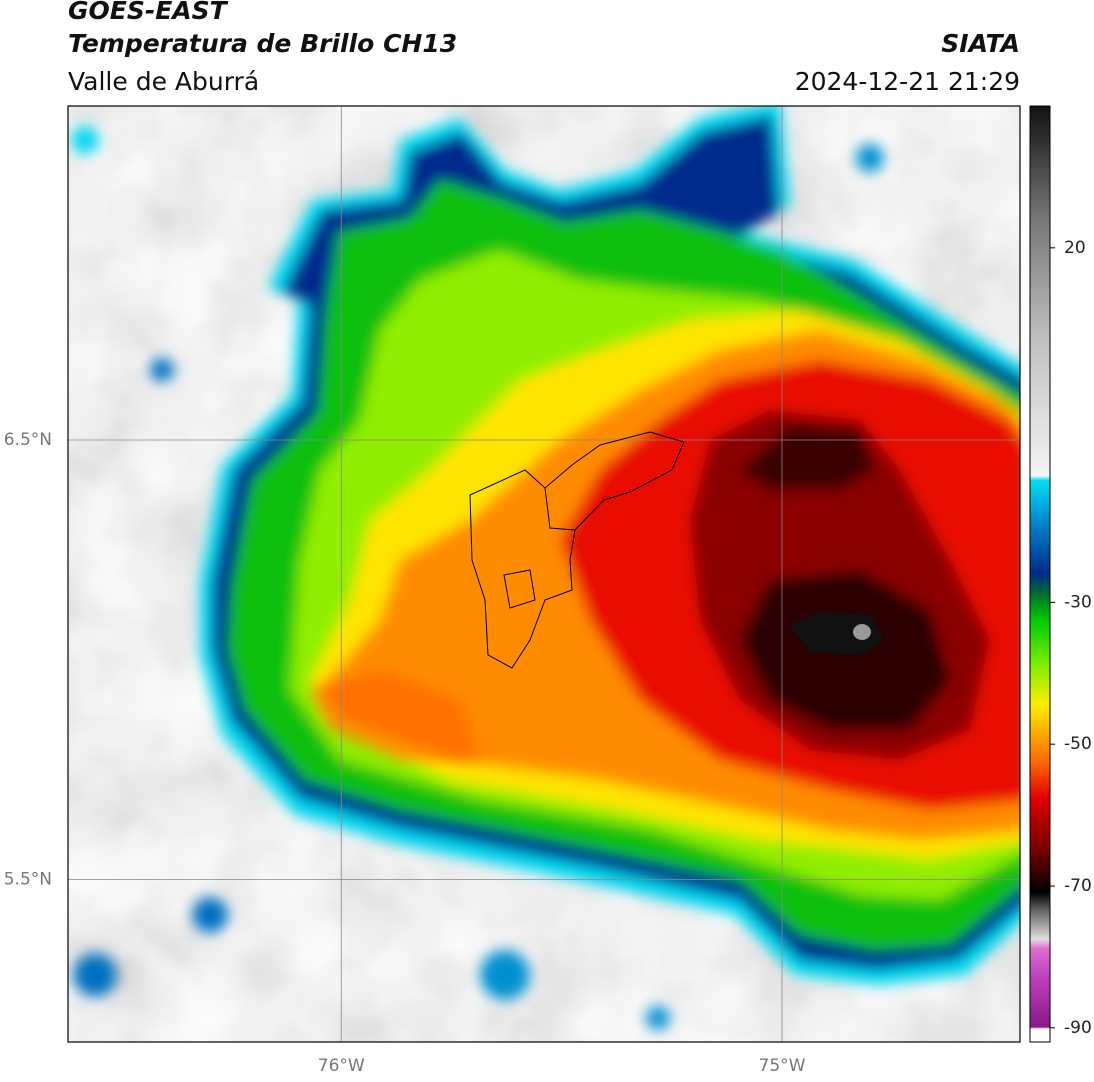  Describe the element at coordinates (1040, 574) in the screenshot. I see `colorbar` at that location.